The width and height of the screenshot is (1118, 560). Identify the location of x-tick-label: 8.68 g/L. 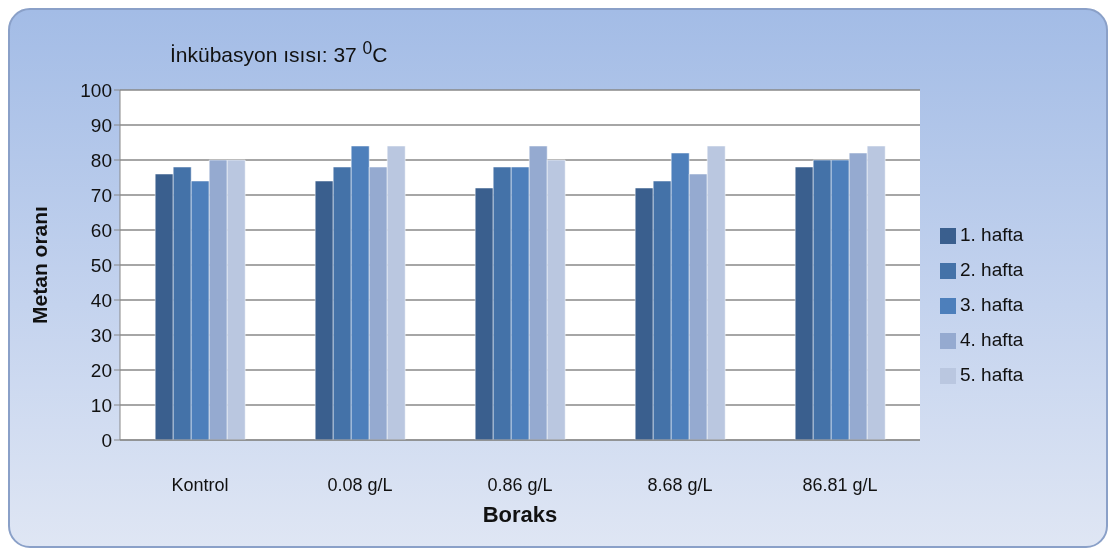
(680, 484).